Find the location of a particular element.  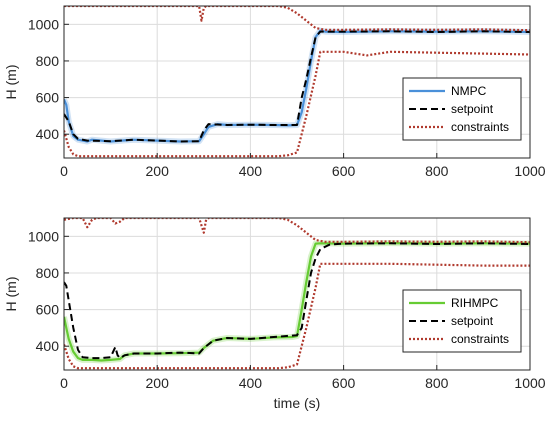

legend: RIHMPC setpoint constraints is located at coordinates (462, 321).